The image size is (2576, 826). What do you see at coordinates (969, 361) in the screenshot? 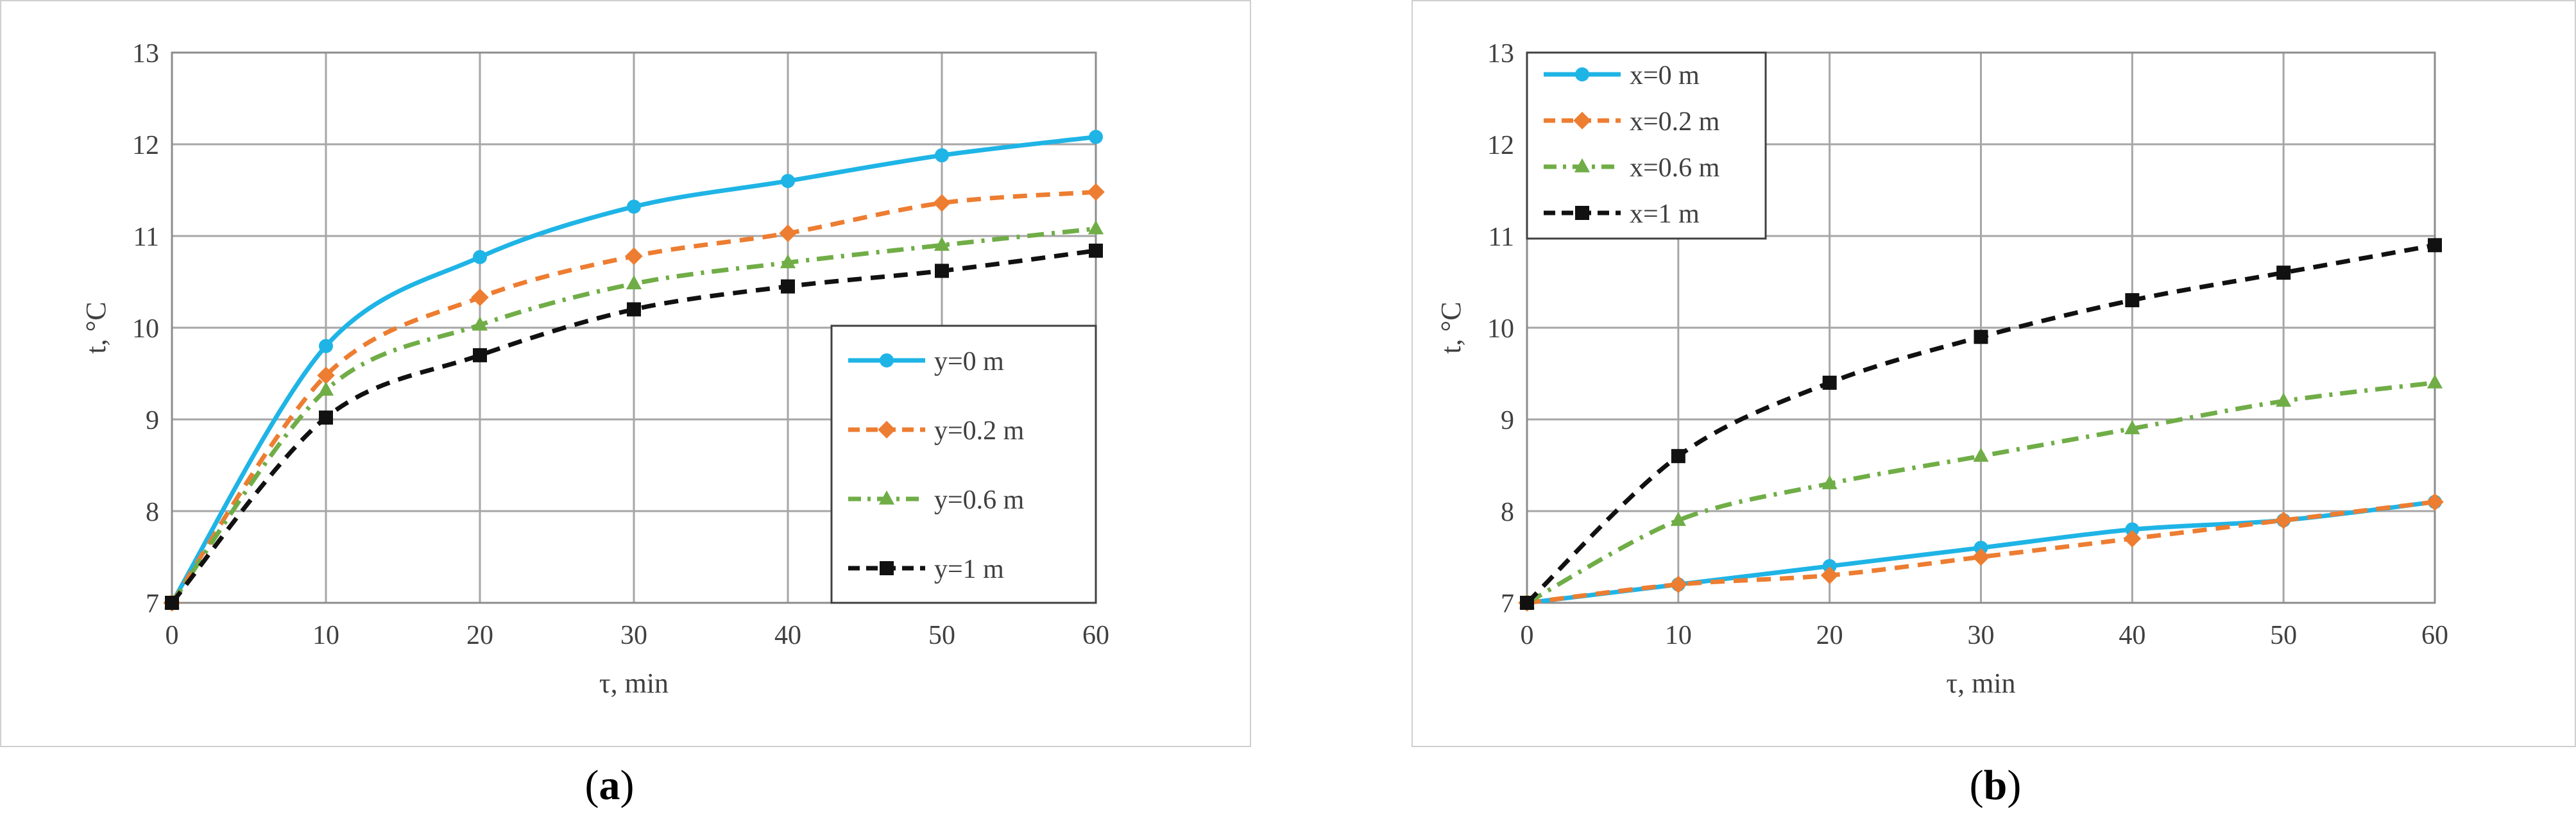
I see `legend-label: y=0 m` at bounding box center [969, 361].